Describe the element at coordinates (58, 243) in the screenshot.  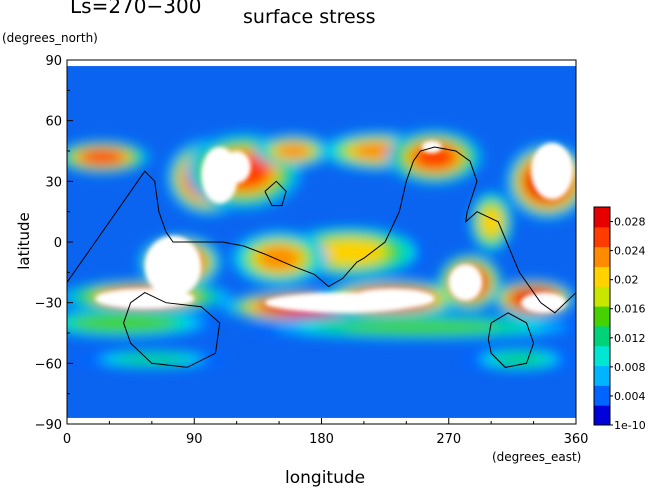
I see `y-tick-label-3: 0` at that location.